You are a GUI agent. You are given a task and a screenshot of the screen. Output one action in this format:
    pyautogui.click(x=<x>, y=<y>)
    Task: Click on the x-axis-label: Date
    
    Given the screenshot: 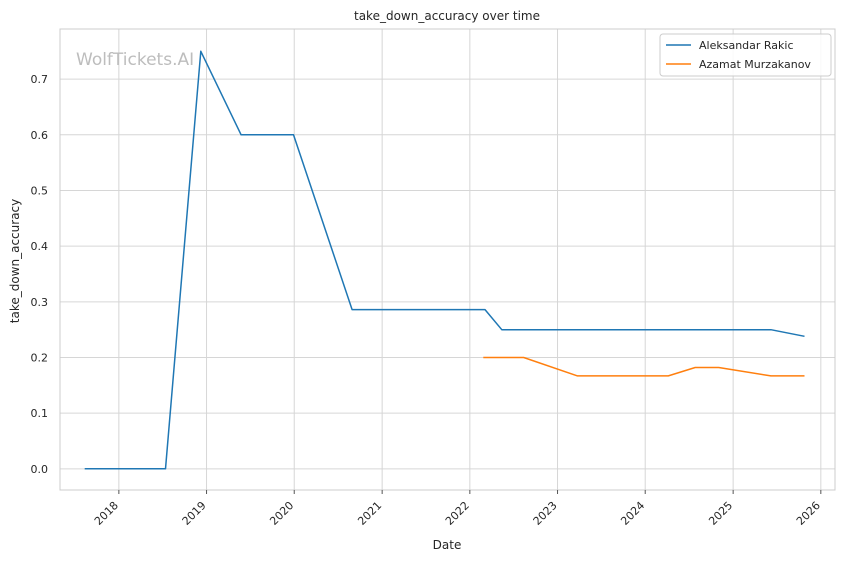 What is the action you would take?
    pyautogui.click(x=447, y=545)
    